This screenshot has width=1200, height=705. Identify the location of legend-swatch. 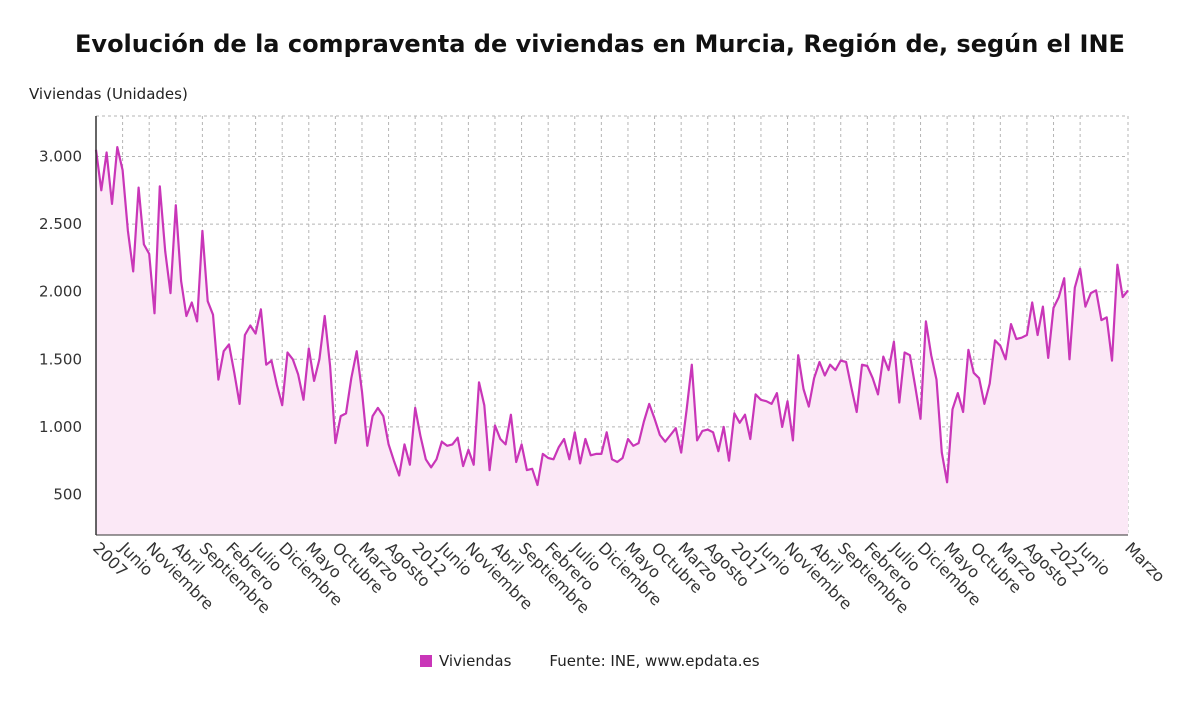
(426, 661).